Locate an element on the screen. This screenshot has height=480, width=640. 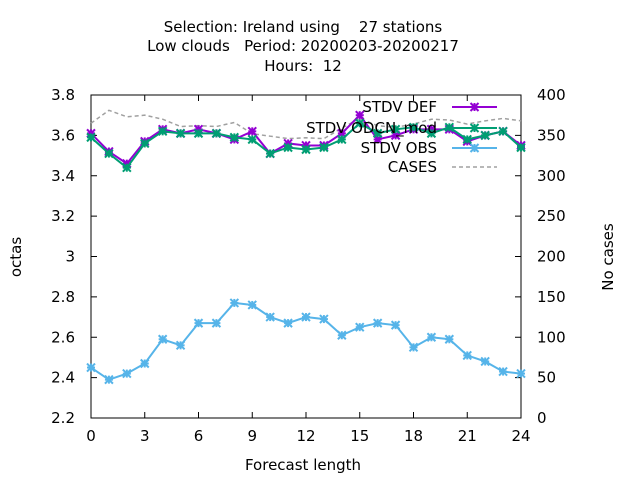
y2-tick-label: 350 is located at coordinates (551, 135).